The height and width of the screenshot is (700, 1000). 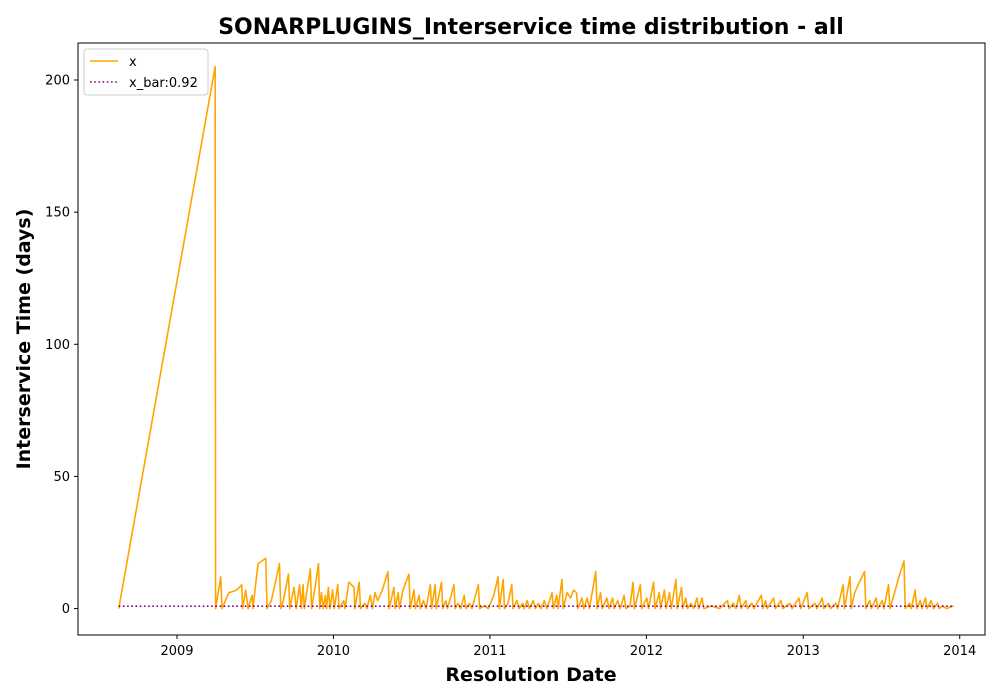 I want to click on y-tick-label: 50, so click(x=61, y=477).